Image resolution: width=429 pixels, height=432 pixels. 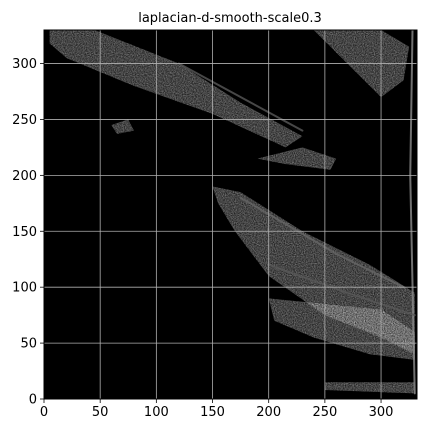 I want to click on region-bottom-strip, so click(x=369, y=388).